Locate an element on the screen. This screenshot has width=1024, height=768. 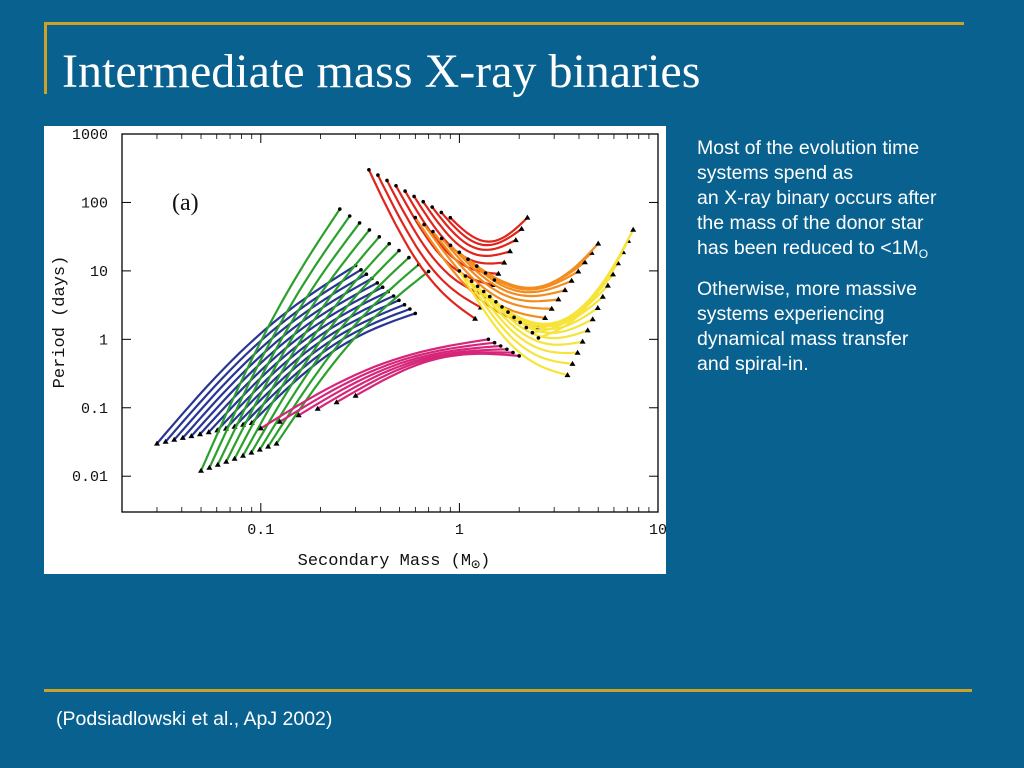
p2-line-1: Otherwise, more massive is located at coordinates (807, 289).